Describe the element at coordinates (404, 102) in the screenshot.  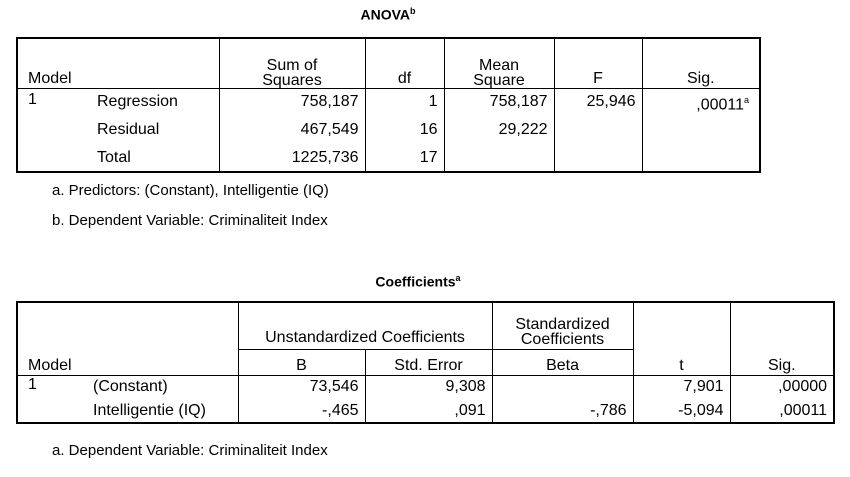
I see `anova-df-value: 1` at that location.